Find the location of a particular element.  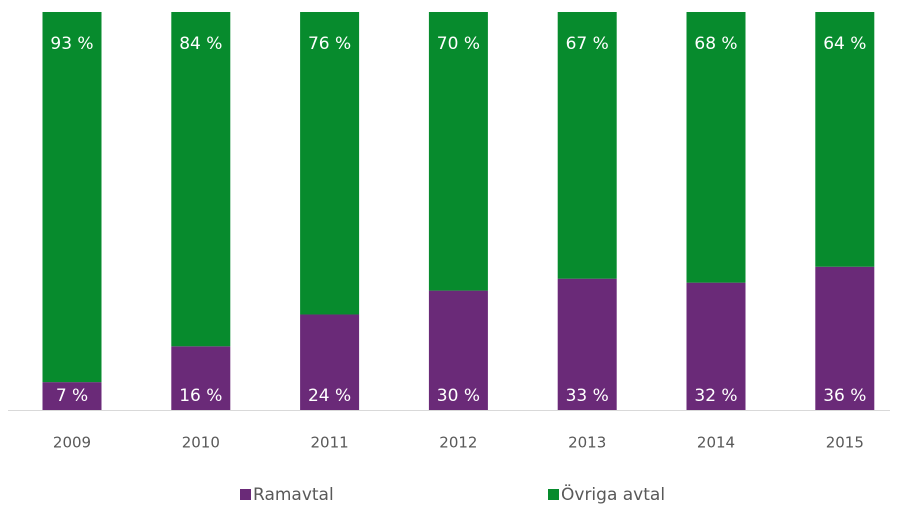

x-tick-label: 2013 is located at coordinates (587, 443).